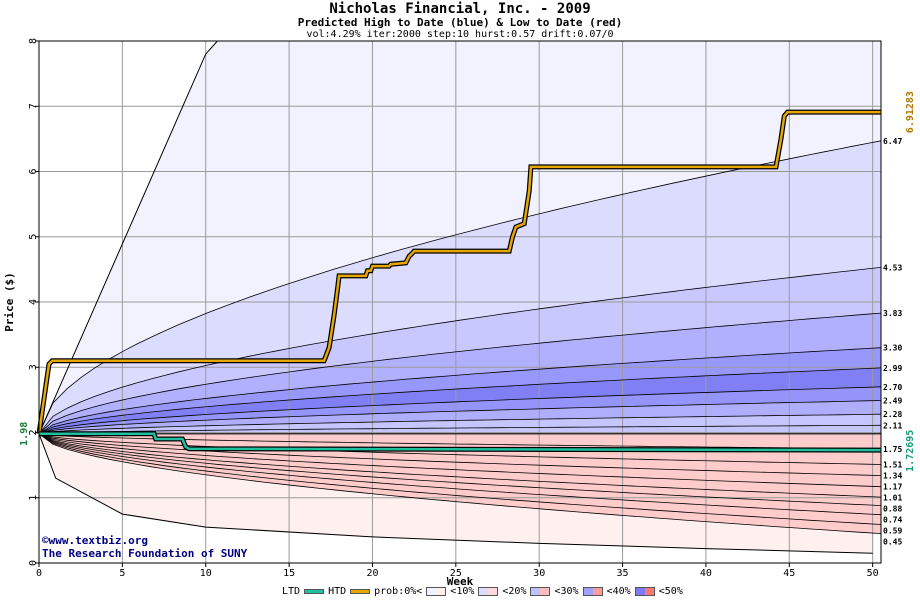  I want to click on quantile-end-label: 6.47, so click(892, 141).